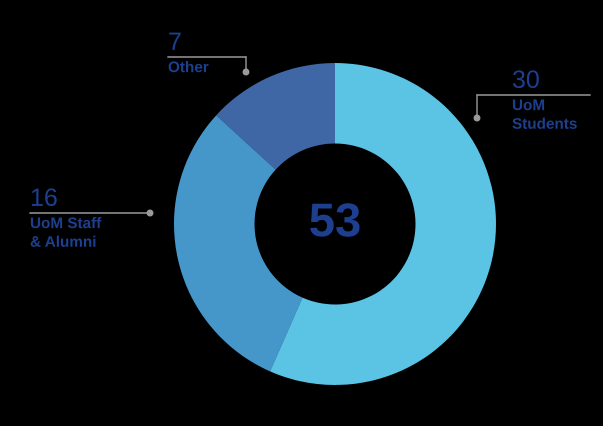  What do you see at coordinates (188, 66) in the screenshot?
I see `slice-label: Other` at bounding box center [188, 66].